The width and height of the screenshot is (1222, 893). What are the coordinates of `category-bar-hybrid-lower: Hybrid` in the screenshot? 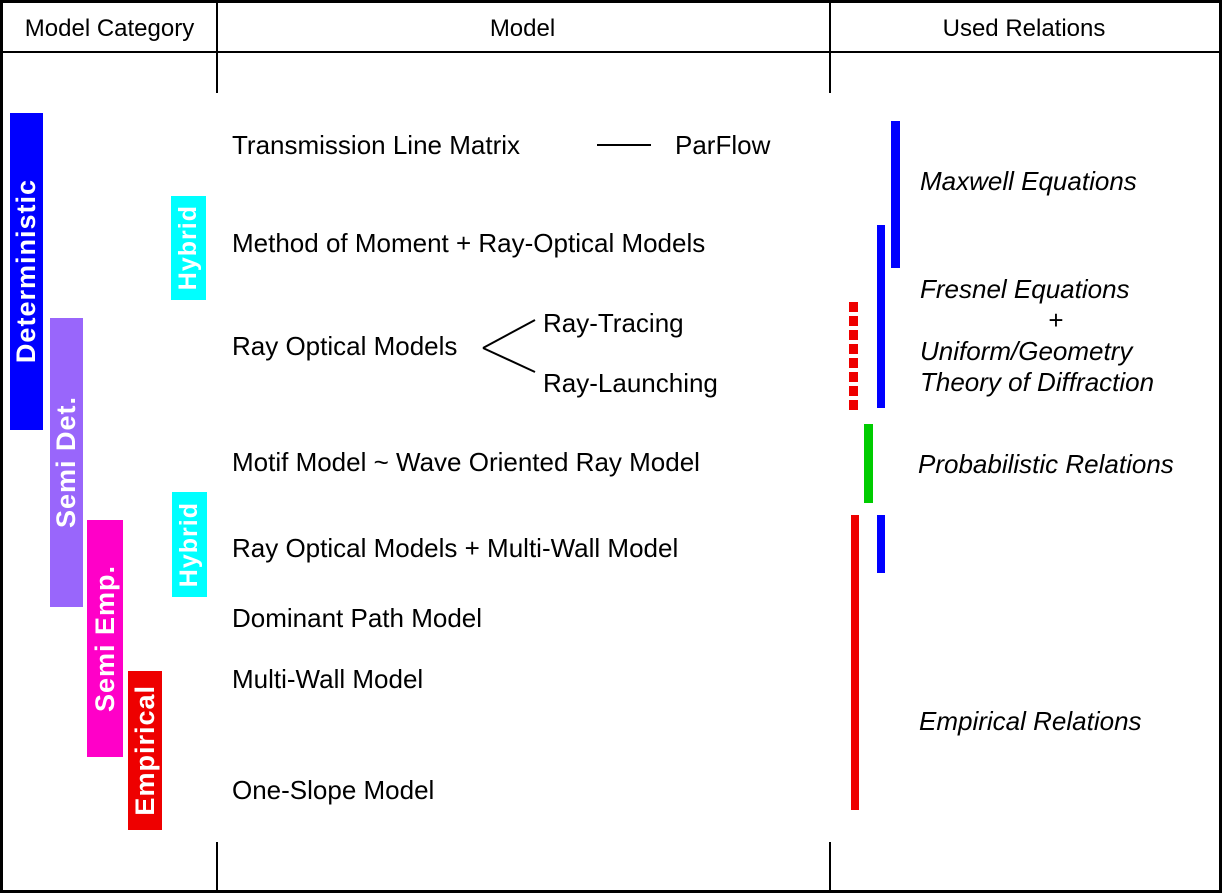 It's located at (189, 544).